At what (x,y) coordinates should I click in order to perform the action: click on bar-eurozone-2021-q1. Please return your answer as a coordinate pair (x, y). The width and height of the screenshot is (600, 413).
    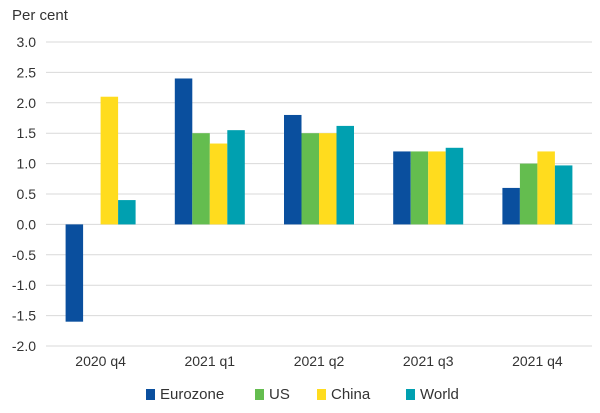
    Looking at the image, I should click on (183, 151).